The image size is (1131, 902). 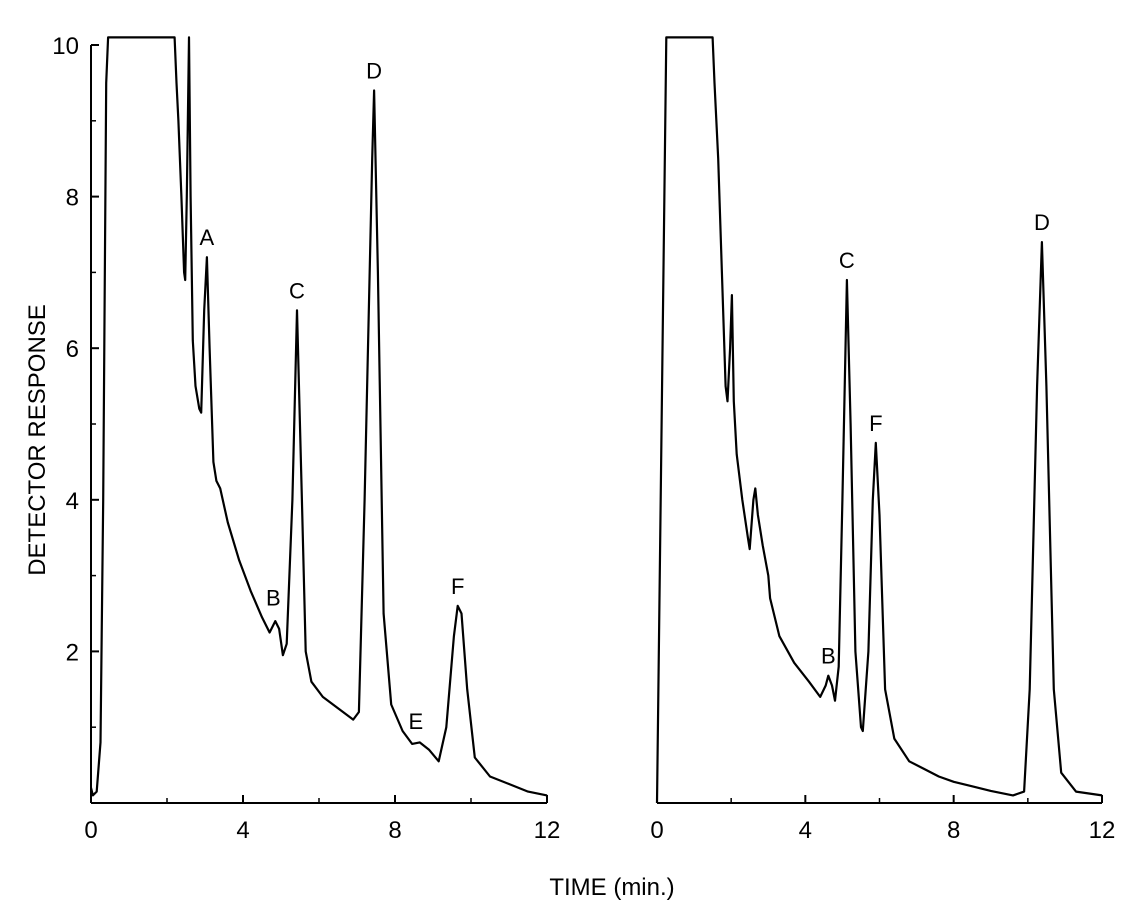 I want to click on y-tick-label: 8, so click(x=72, y=198).